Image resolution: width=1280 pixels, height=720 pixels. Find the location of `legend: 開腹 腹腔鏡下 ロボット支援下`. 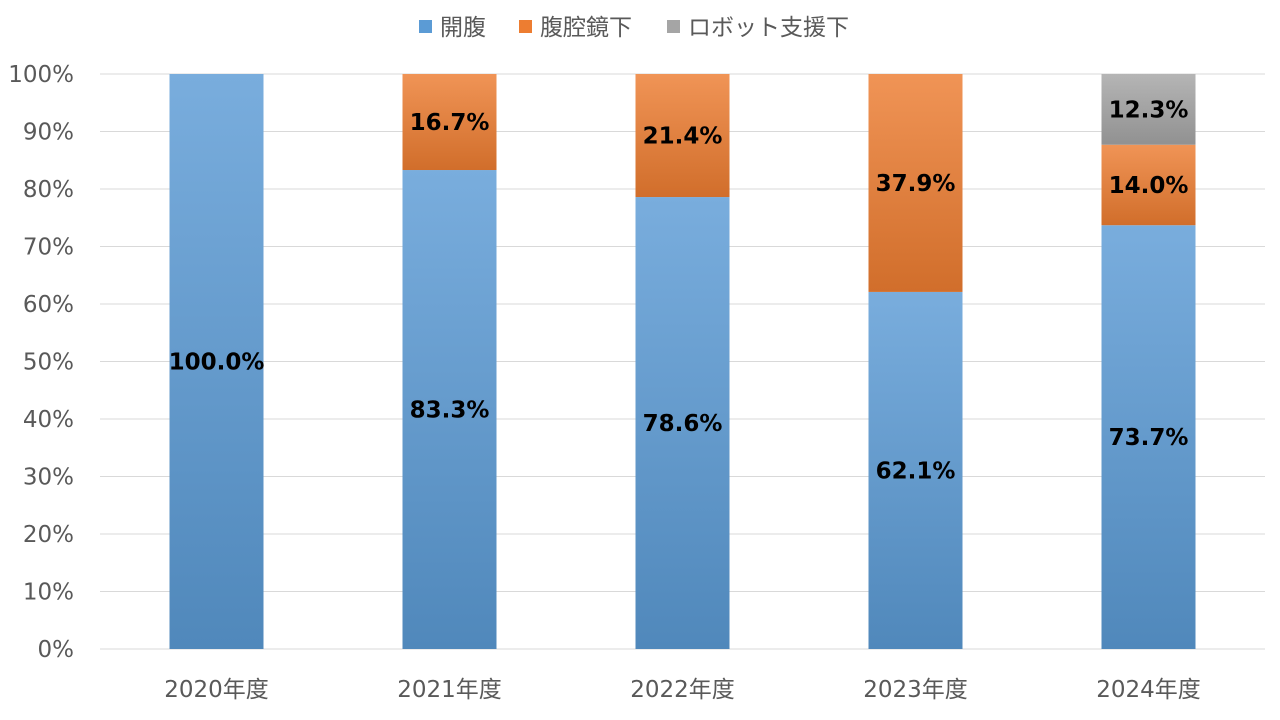

legend: 開腹 腹腔鏡下 ロボット支援下 is located at coordinates (634, 28).